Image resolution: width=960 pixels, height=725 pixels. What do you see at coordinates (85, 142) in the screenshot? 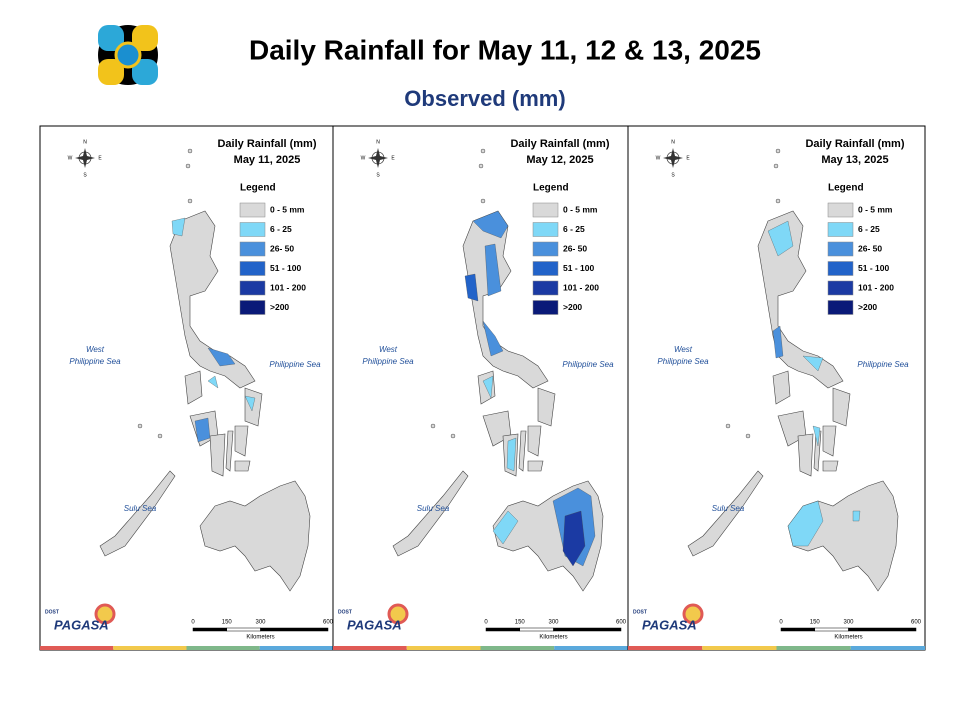
I see `compass-letter: N` at bounding box center [85, 142].